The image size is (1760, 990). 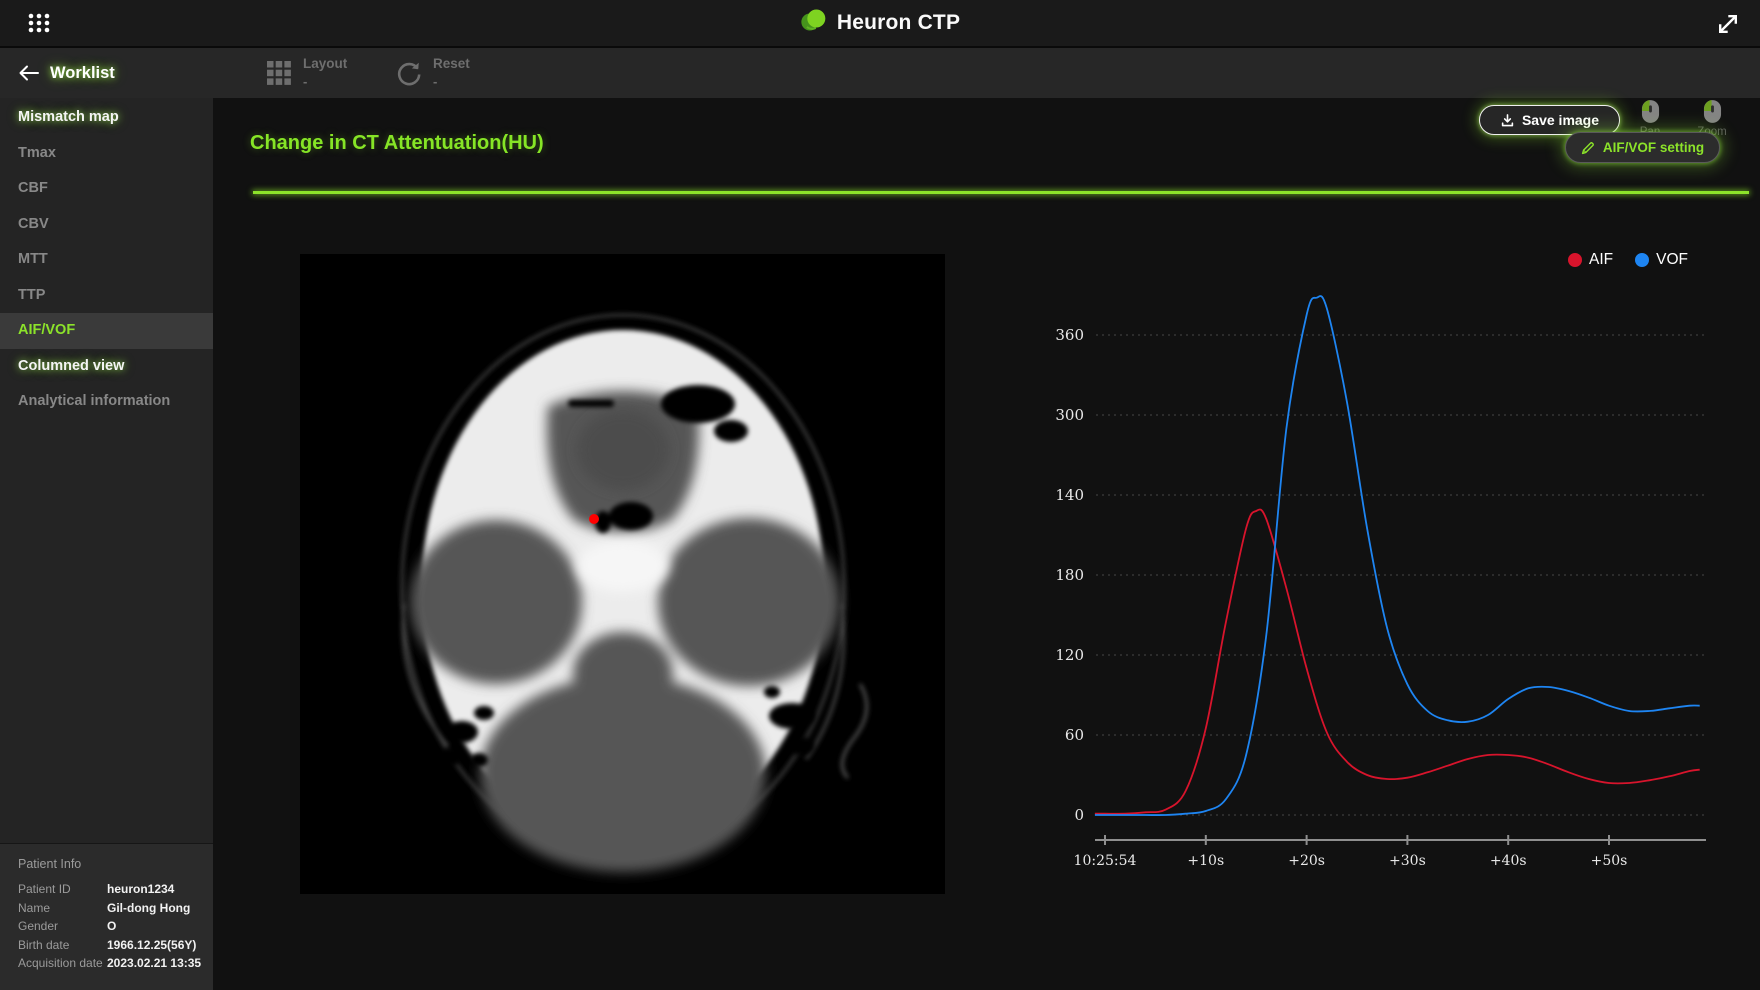 What do you see at coordinates (1397, 661) in the screenshot?
I see `aif-curve` at bounding box center [1397, 661].